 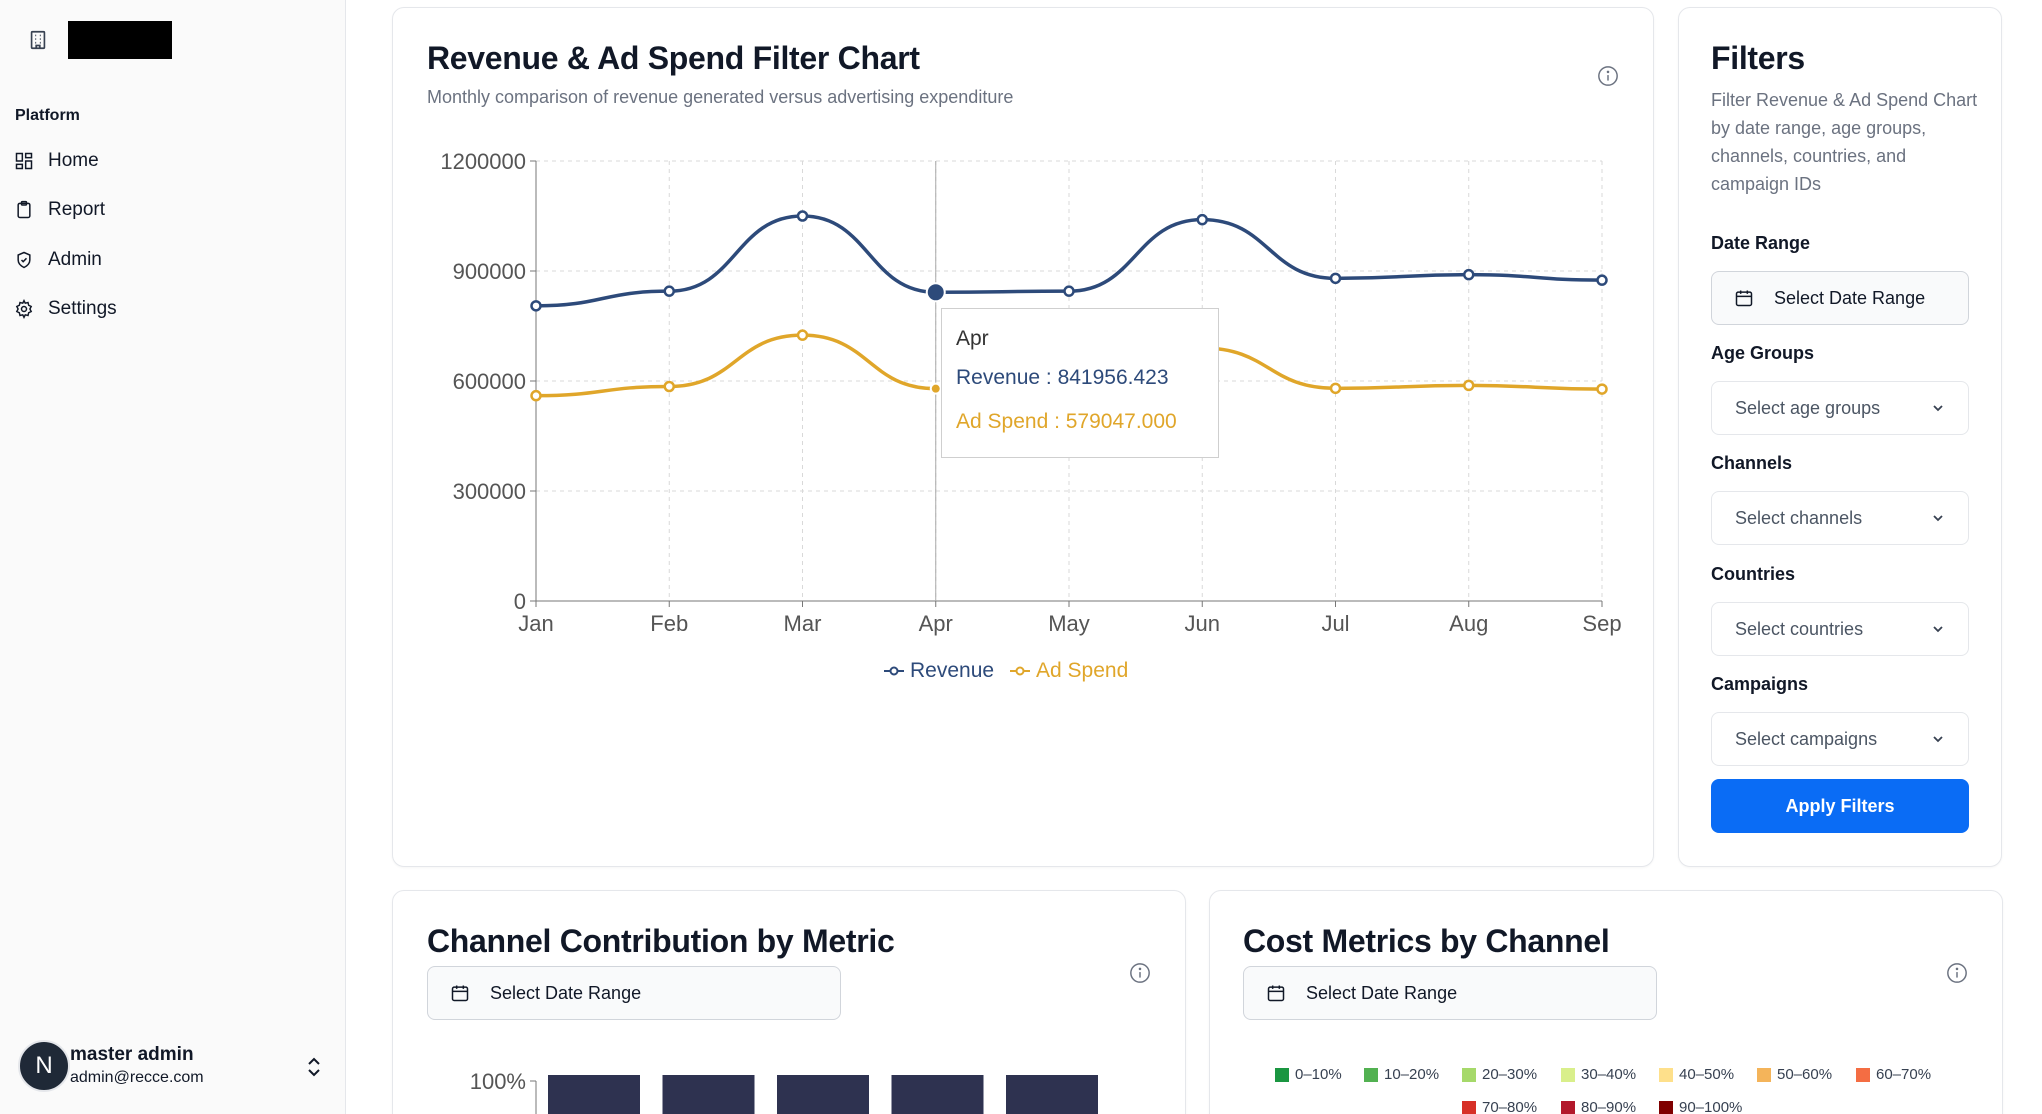 I want to click on x-tick-label: Apr, so click(x=936, y=623).